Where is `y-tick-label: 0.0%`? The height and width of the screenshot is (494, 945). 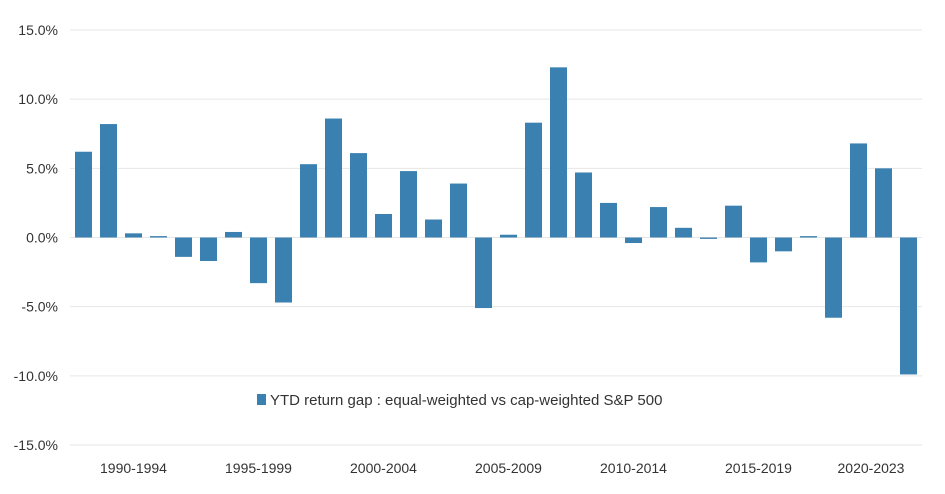 y-tick-label: 0.0% is located at coordinates (42, 238).